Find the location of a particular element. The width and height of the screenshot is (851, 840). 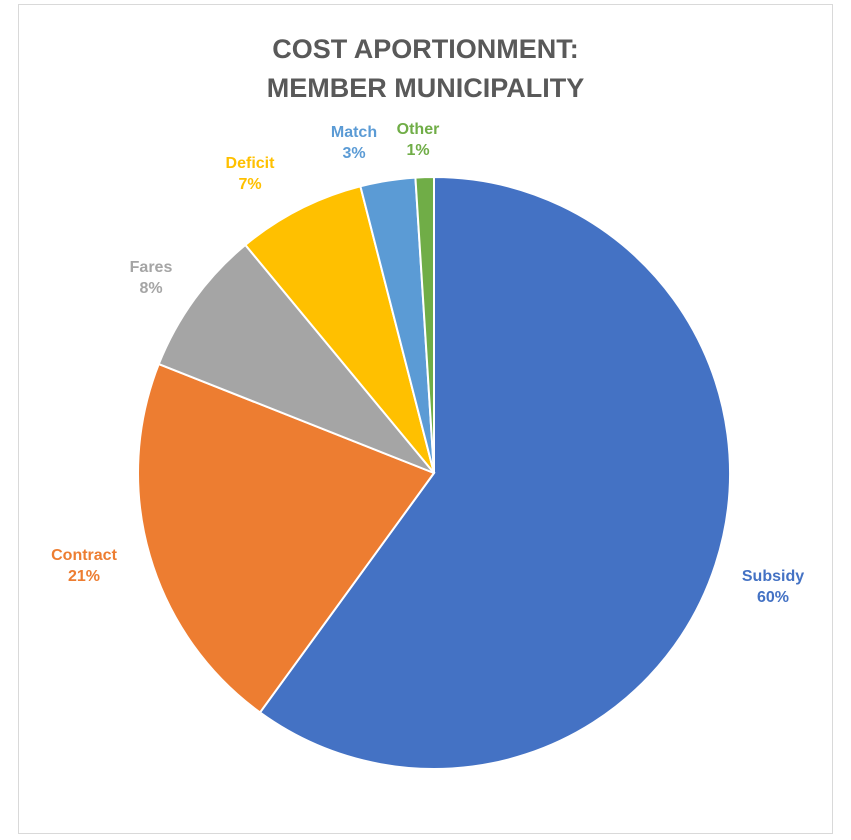

data-label-category: Match is located at coordinates (354, 132).